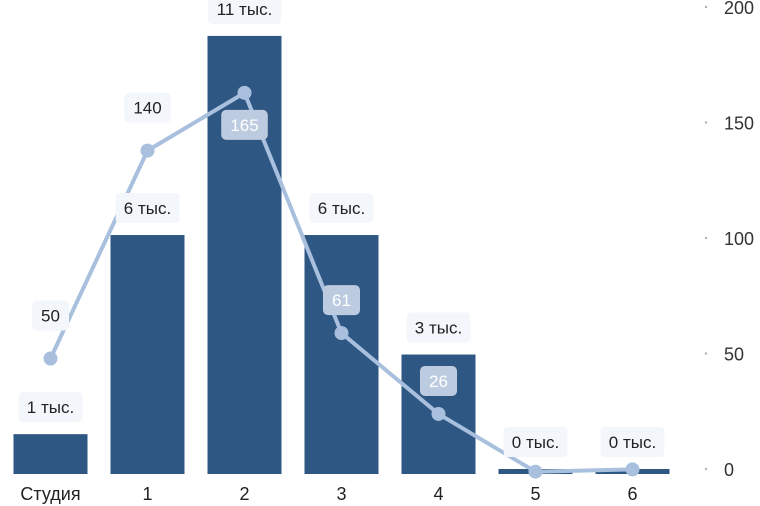 This screenshot has width=760, height=506. What do you see at coordinates (632, 494) in the screenshot?
I see `x-tick-label: 6` at bounding box center [632, 494].